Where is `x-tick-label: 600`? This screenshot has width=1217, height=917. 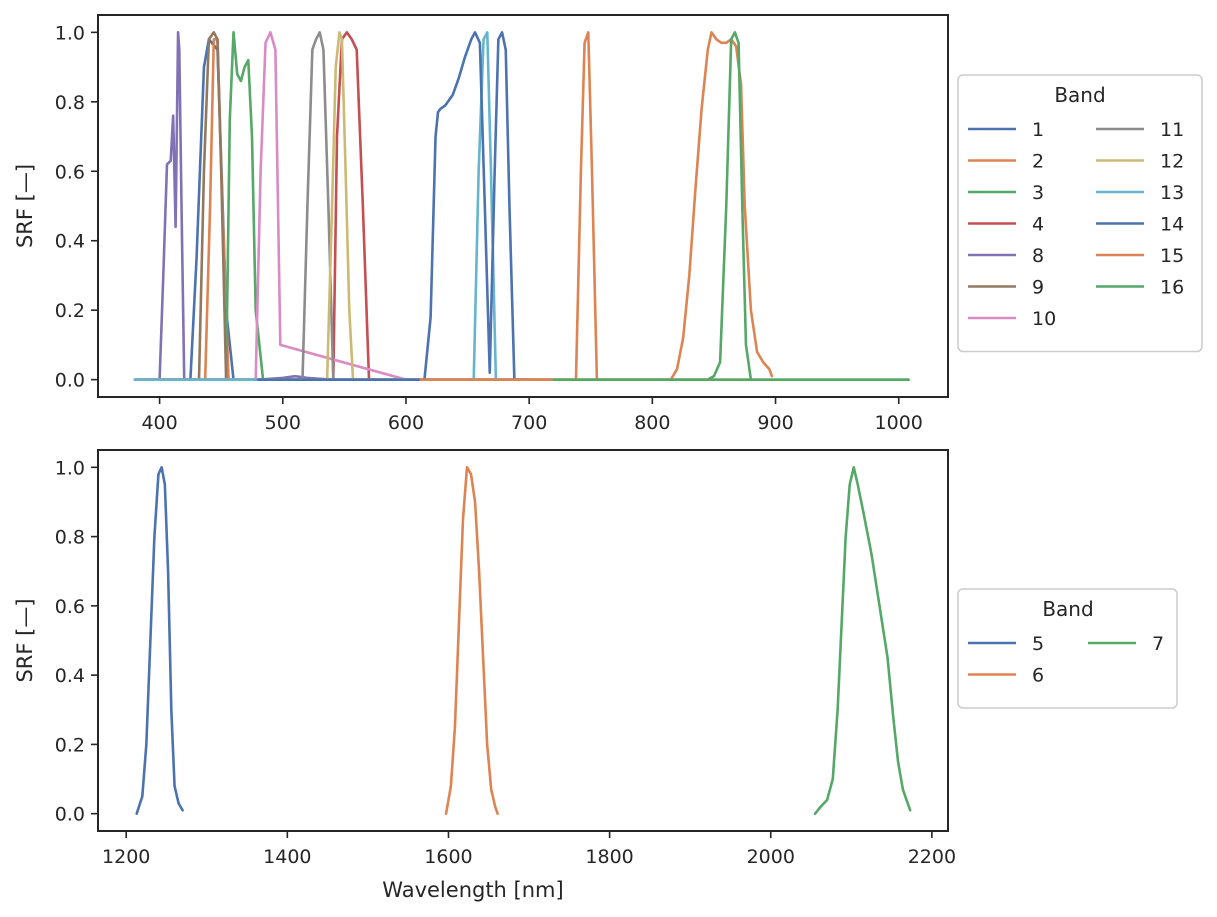 x-tick-label: 600 is located at coordinates (406, 423).